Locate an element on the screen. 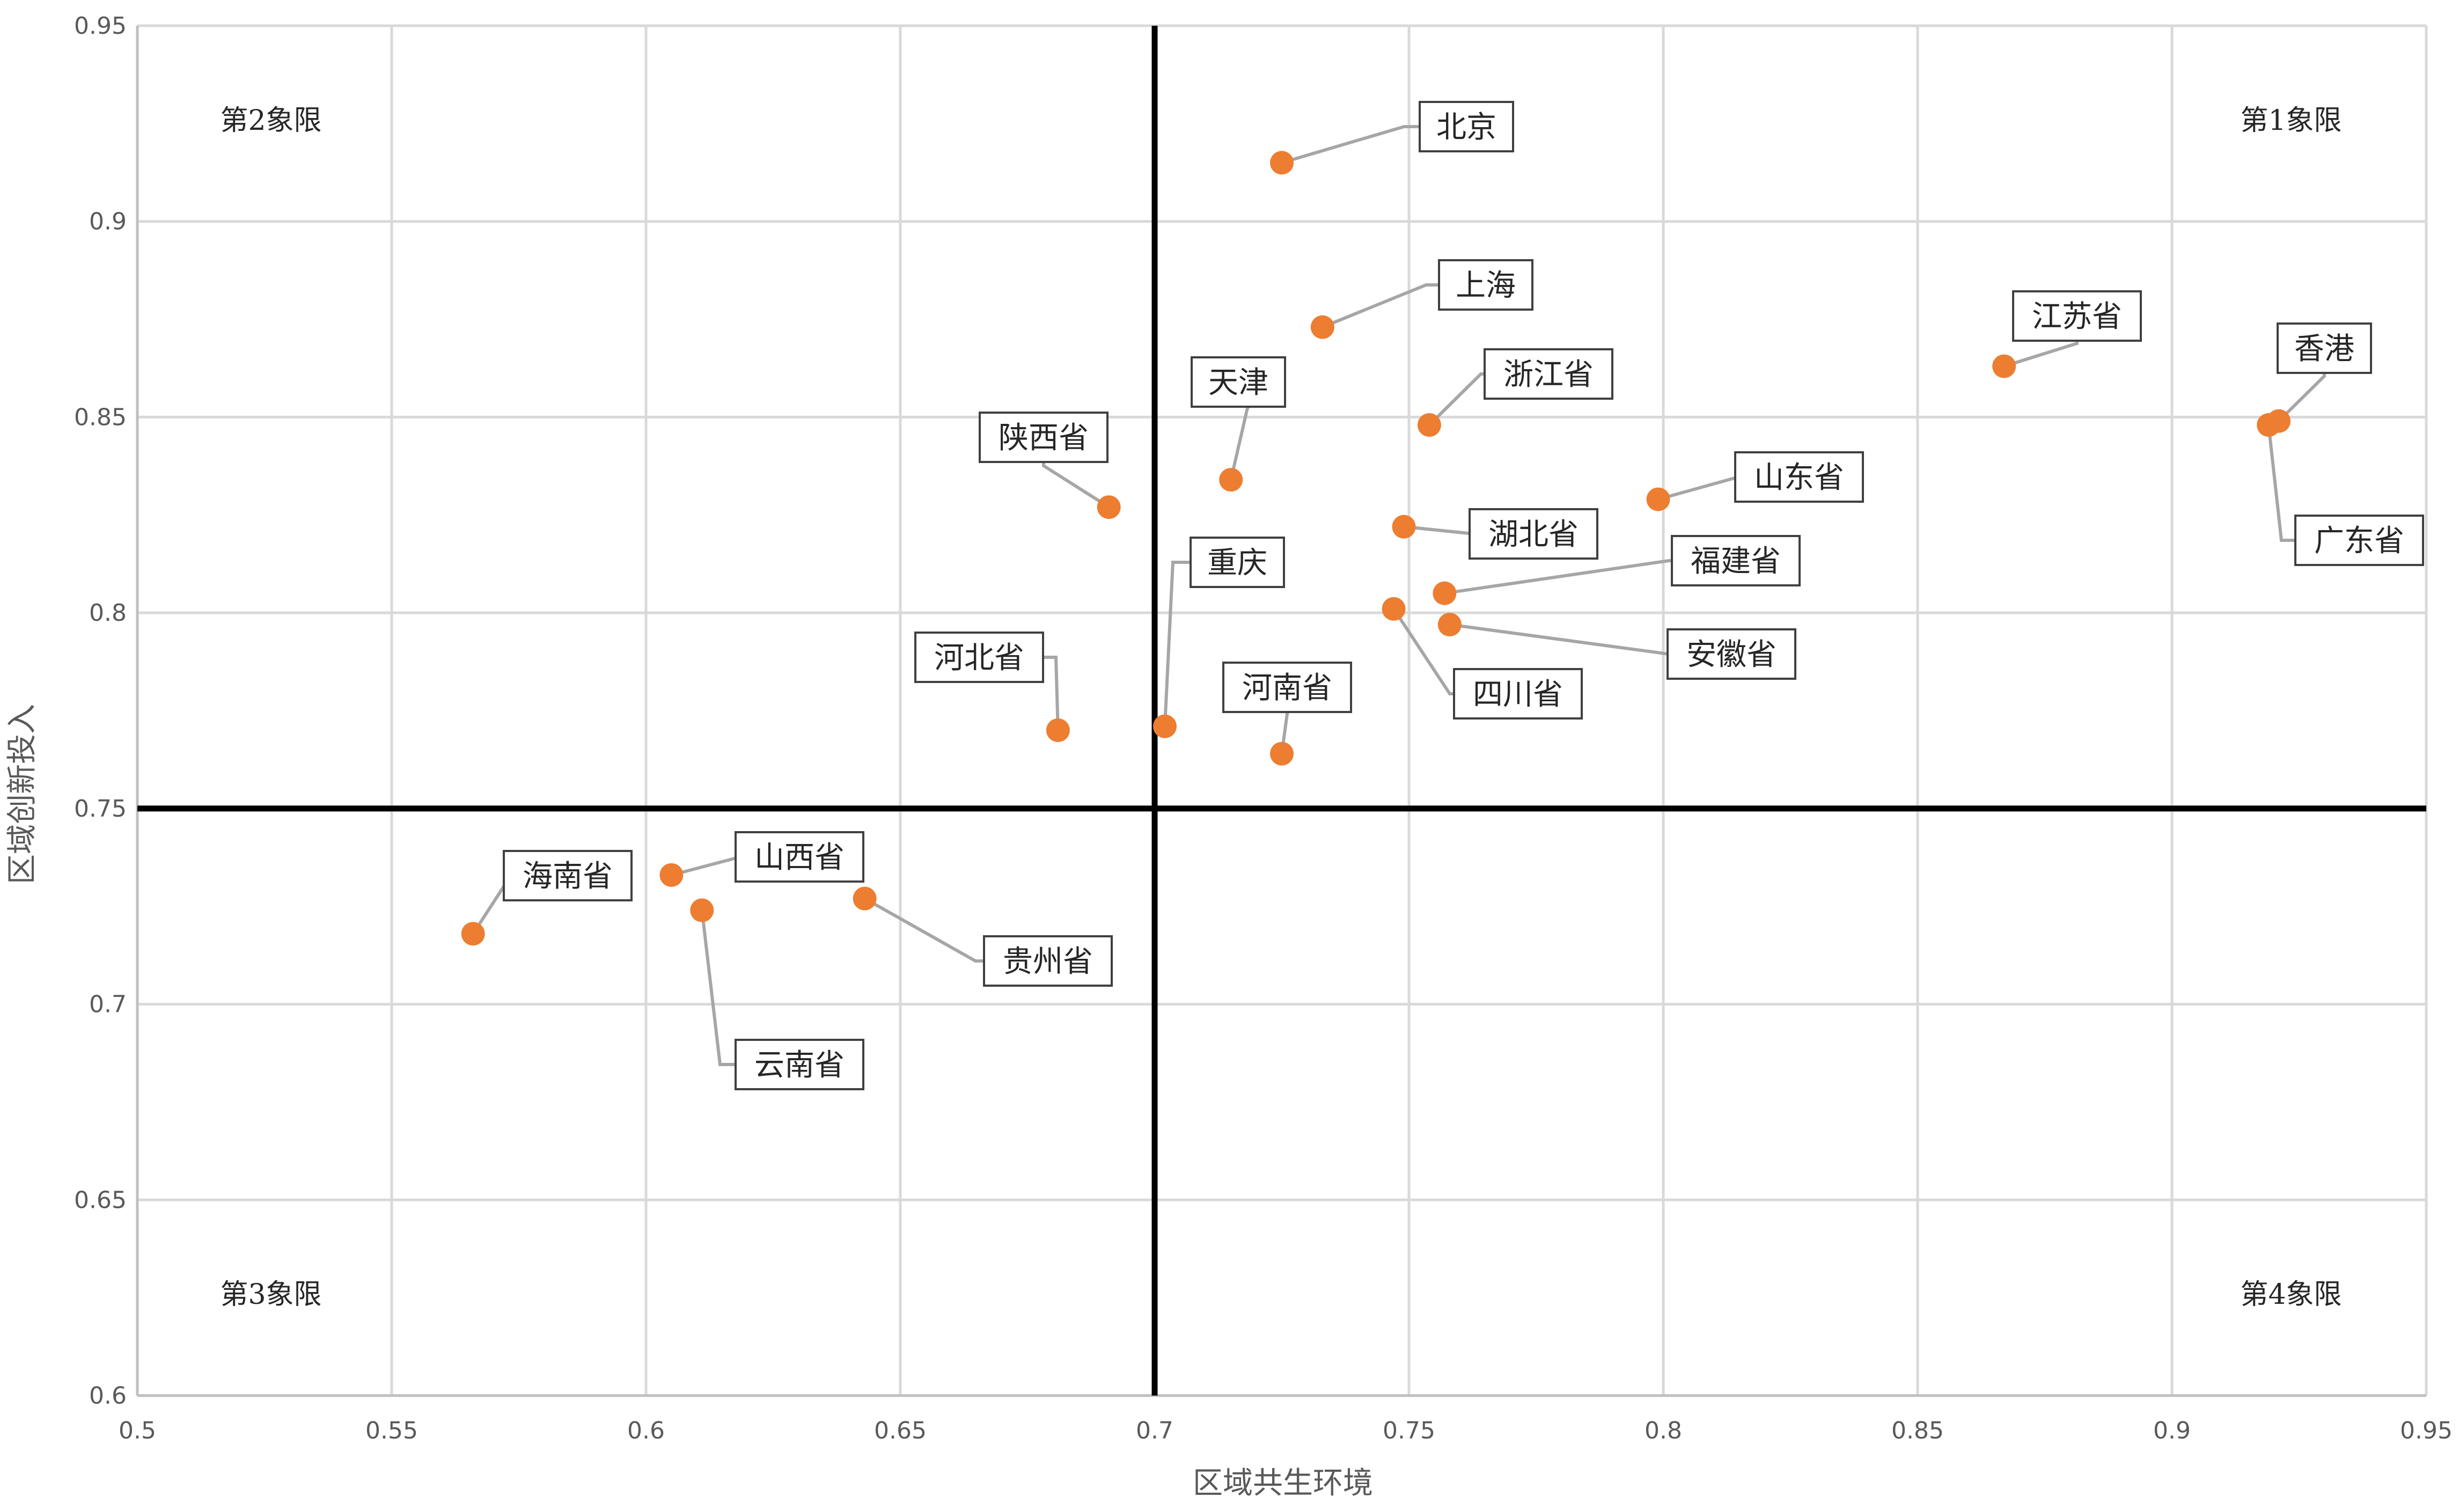 This screenshot has height=1512, width=2459. point-label: 江苏省 is located at coordinates (2077, 316).